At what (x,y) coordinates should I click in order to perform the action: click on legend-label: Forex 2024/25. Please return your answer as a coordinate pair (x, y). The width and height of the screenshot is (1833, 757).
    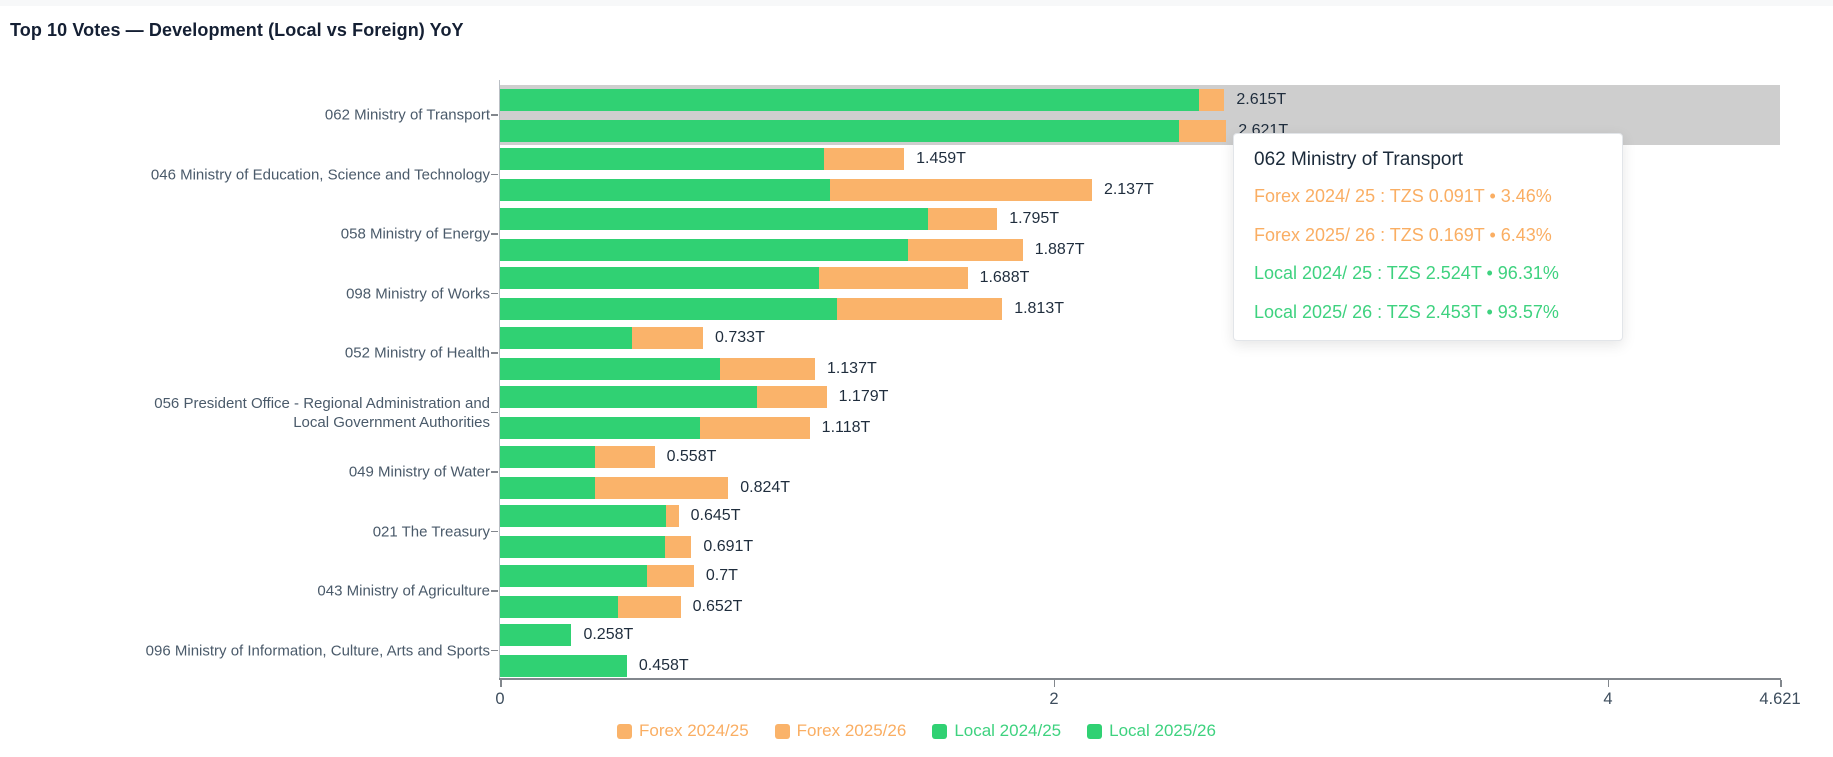
    Looking at the image, I should click on (694, 730).